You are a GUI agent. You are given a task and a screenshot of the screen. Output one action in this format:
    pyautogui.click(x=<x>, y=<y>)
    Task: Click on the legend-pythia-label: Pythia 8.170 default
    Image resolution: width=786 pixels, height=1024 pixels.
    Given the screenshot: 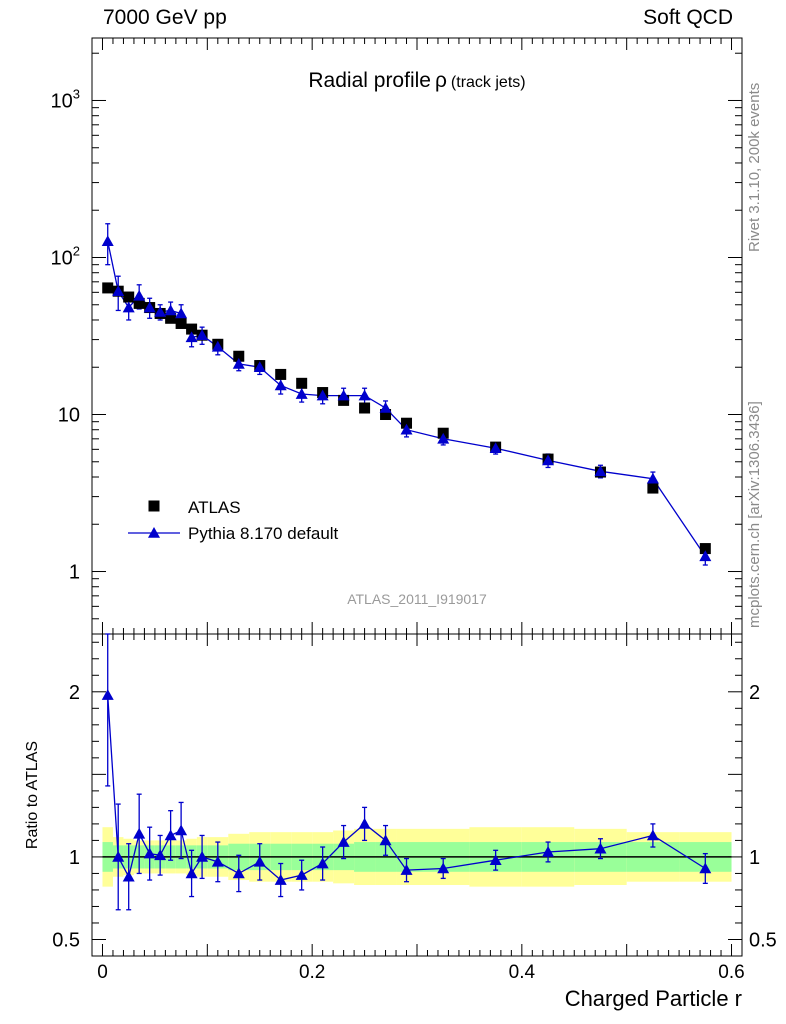 What is the action you would take?
    pyautogui.click(x=263, y=533)
    